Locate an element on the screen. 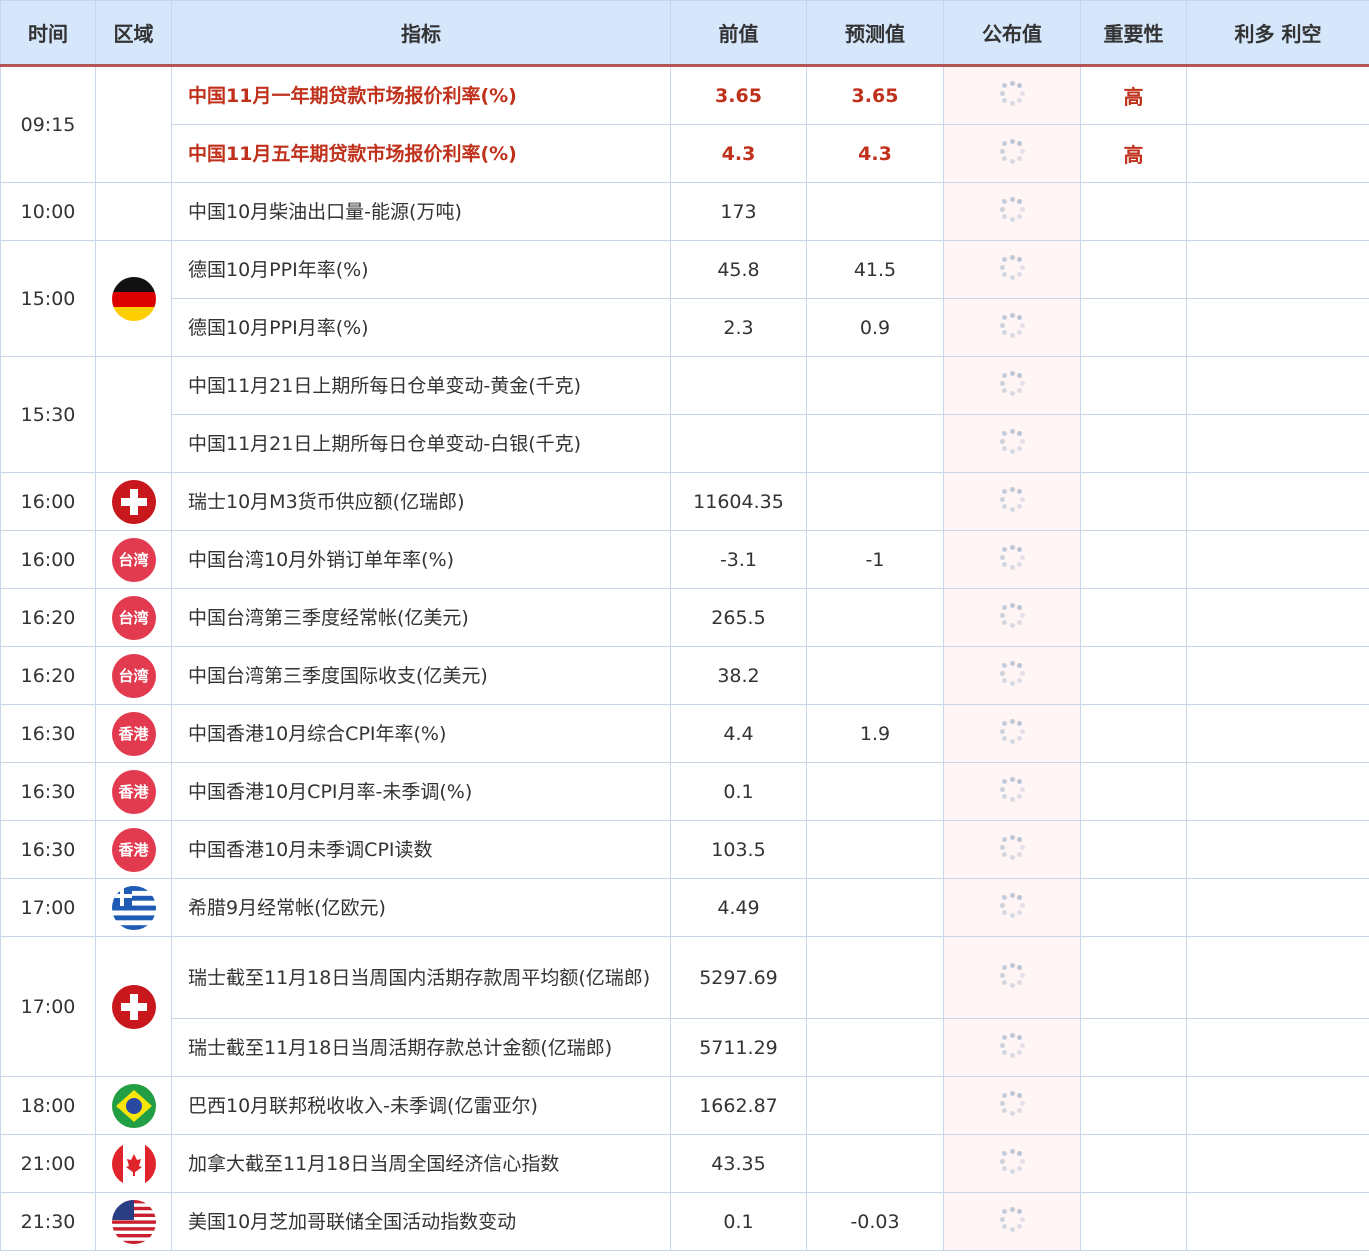 The width and height of the screenshot is (1369, 1260). importance-cell: 高 is located at coordinates (1133, 95).